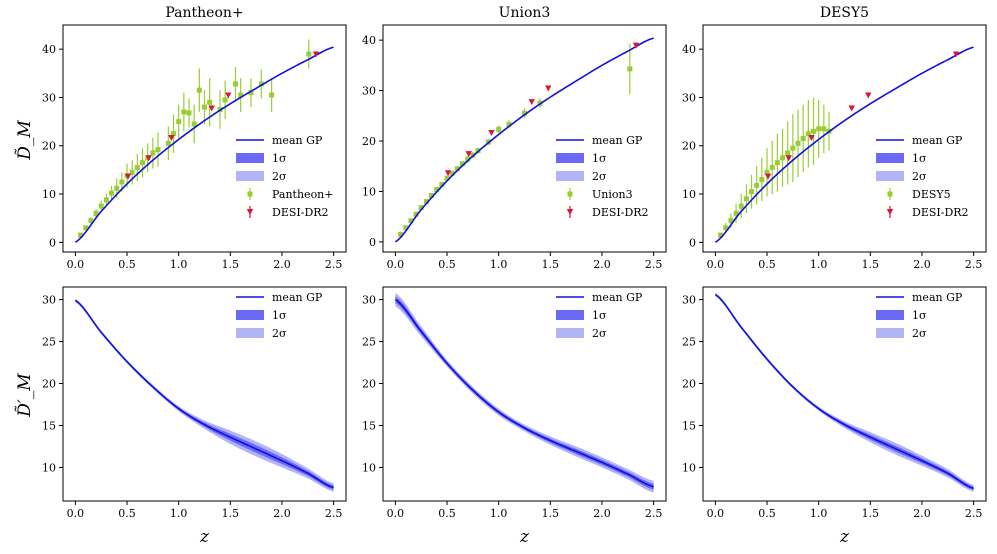  Describe the element at coordinates (369, 91) in the screenshot. I see `y-tick-label: 30` at that location.